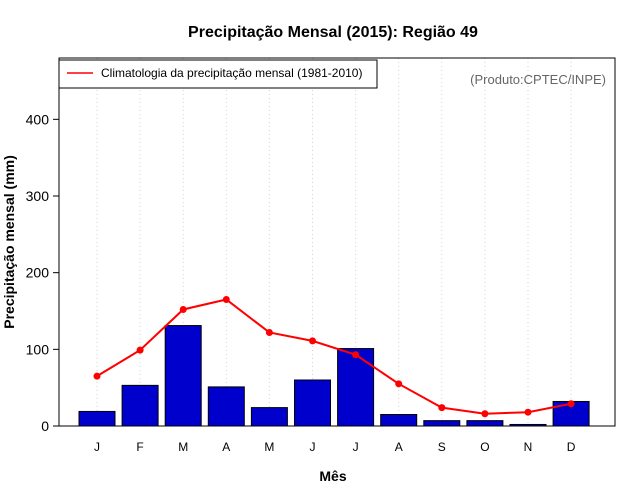  What do you see at coordinates (38, 119) in the screenshot?
I see `y-tick-label: 400` at bounding box center [38, 119].